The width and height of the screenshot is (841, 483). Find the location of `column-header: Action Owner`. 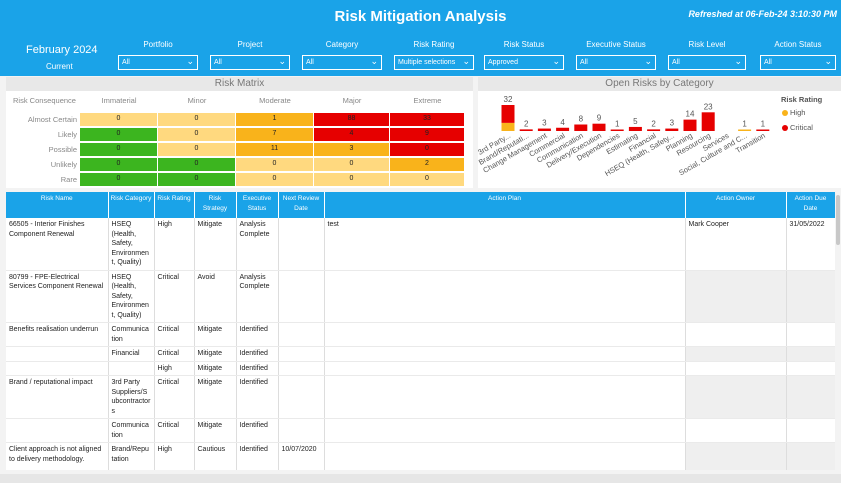

column-header: Action Owner is located at coordinates (736, 205).